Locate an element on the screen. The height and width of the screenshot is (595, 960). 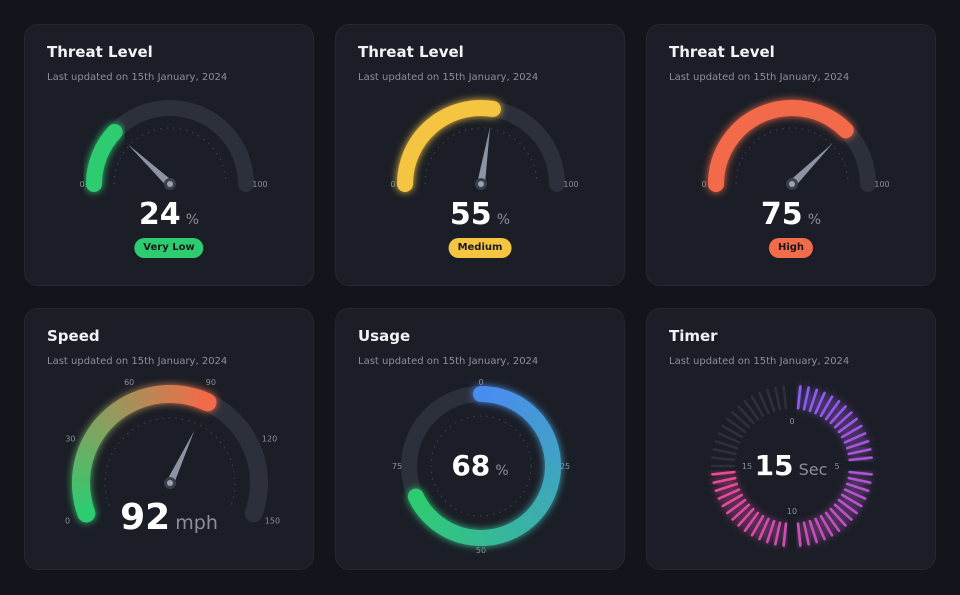
timer-tick-label: 0 is located at coordinates (791, 421).